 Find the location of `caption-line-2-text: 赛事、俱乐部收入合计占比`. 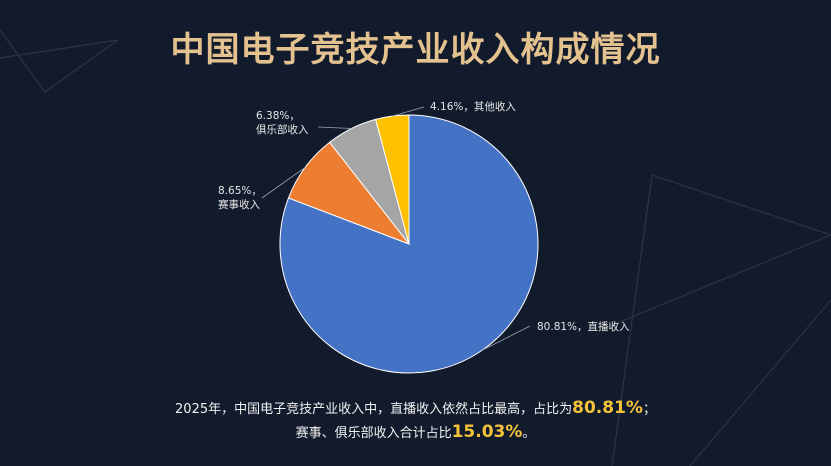

caption-line-2-text: 赛事、俱乐部收入合计占比 is located at coordinates (373, 433).